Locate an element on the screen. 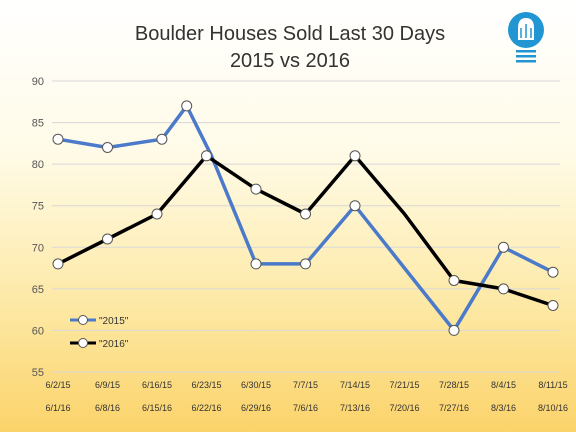 The image size is (576, 432). x-tick-label-2016: 6/22/16 is located at coordinates (206, 408).